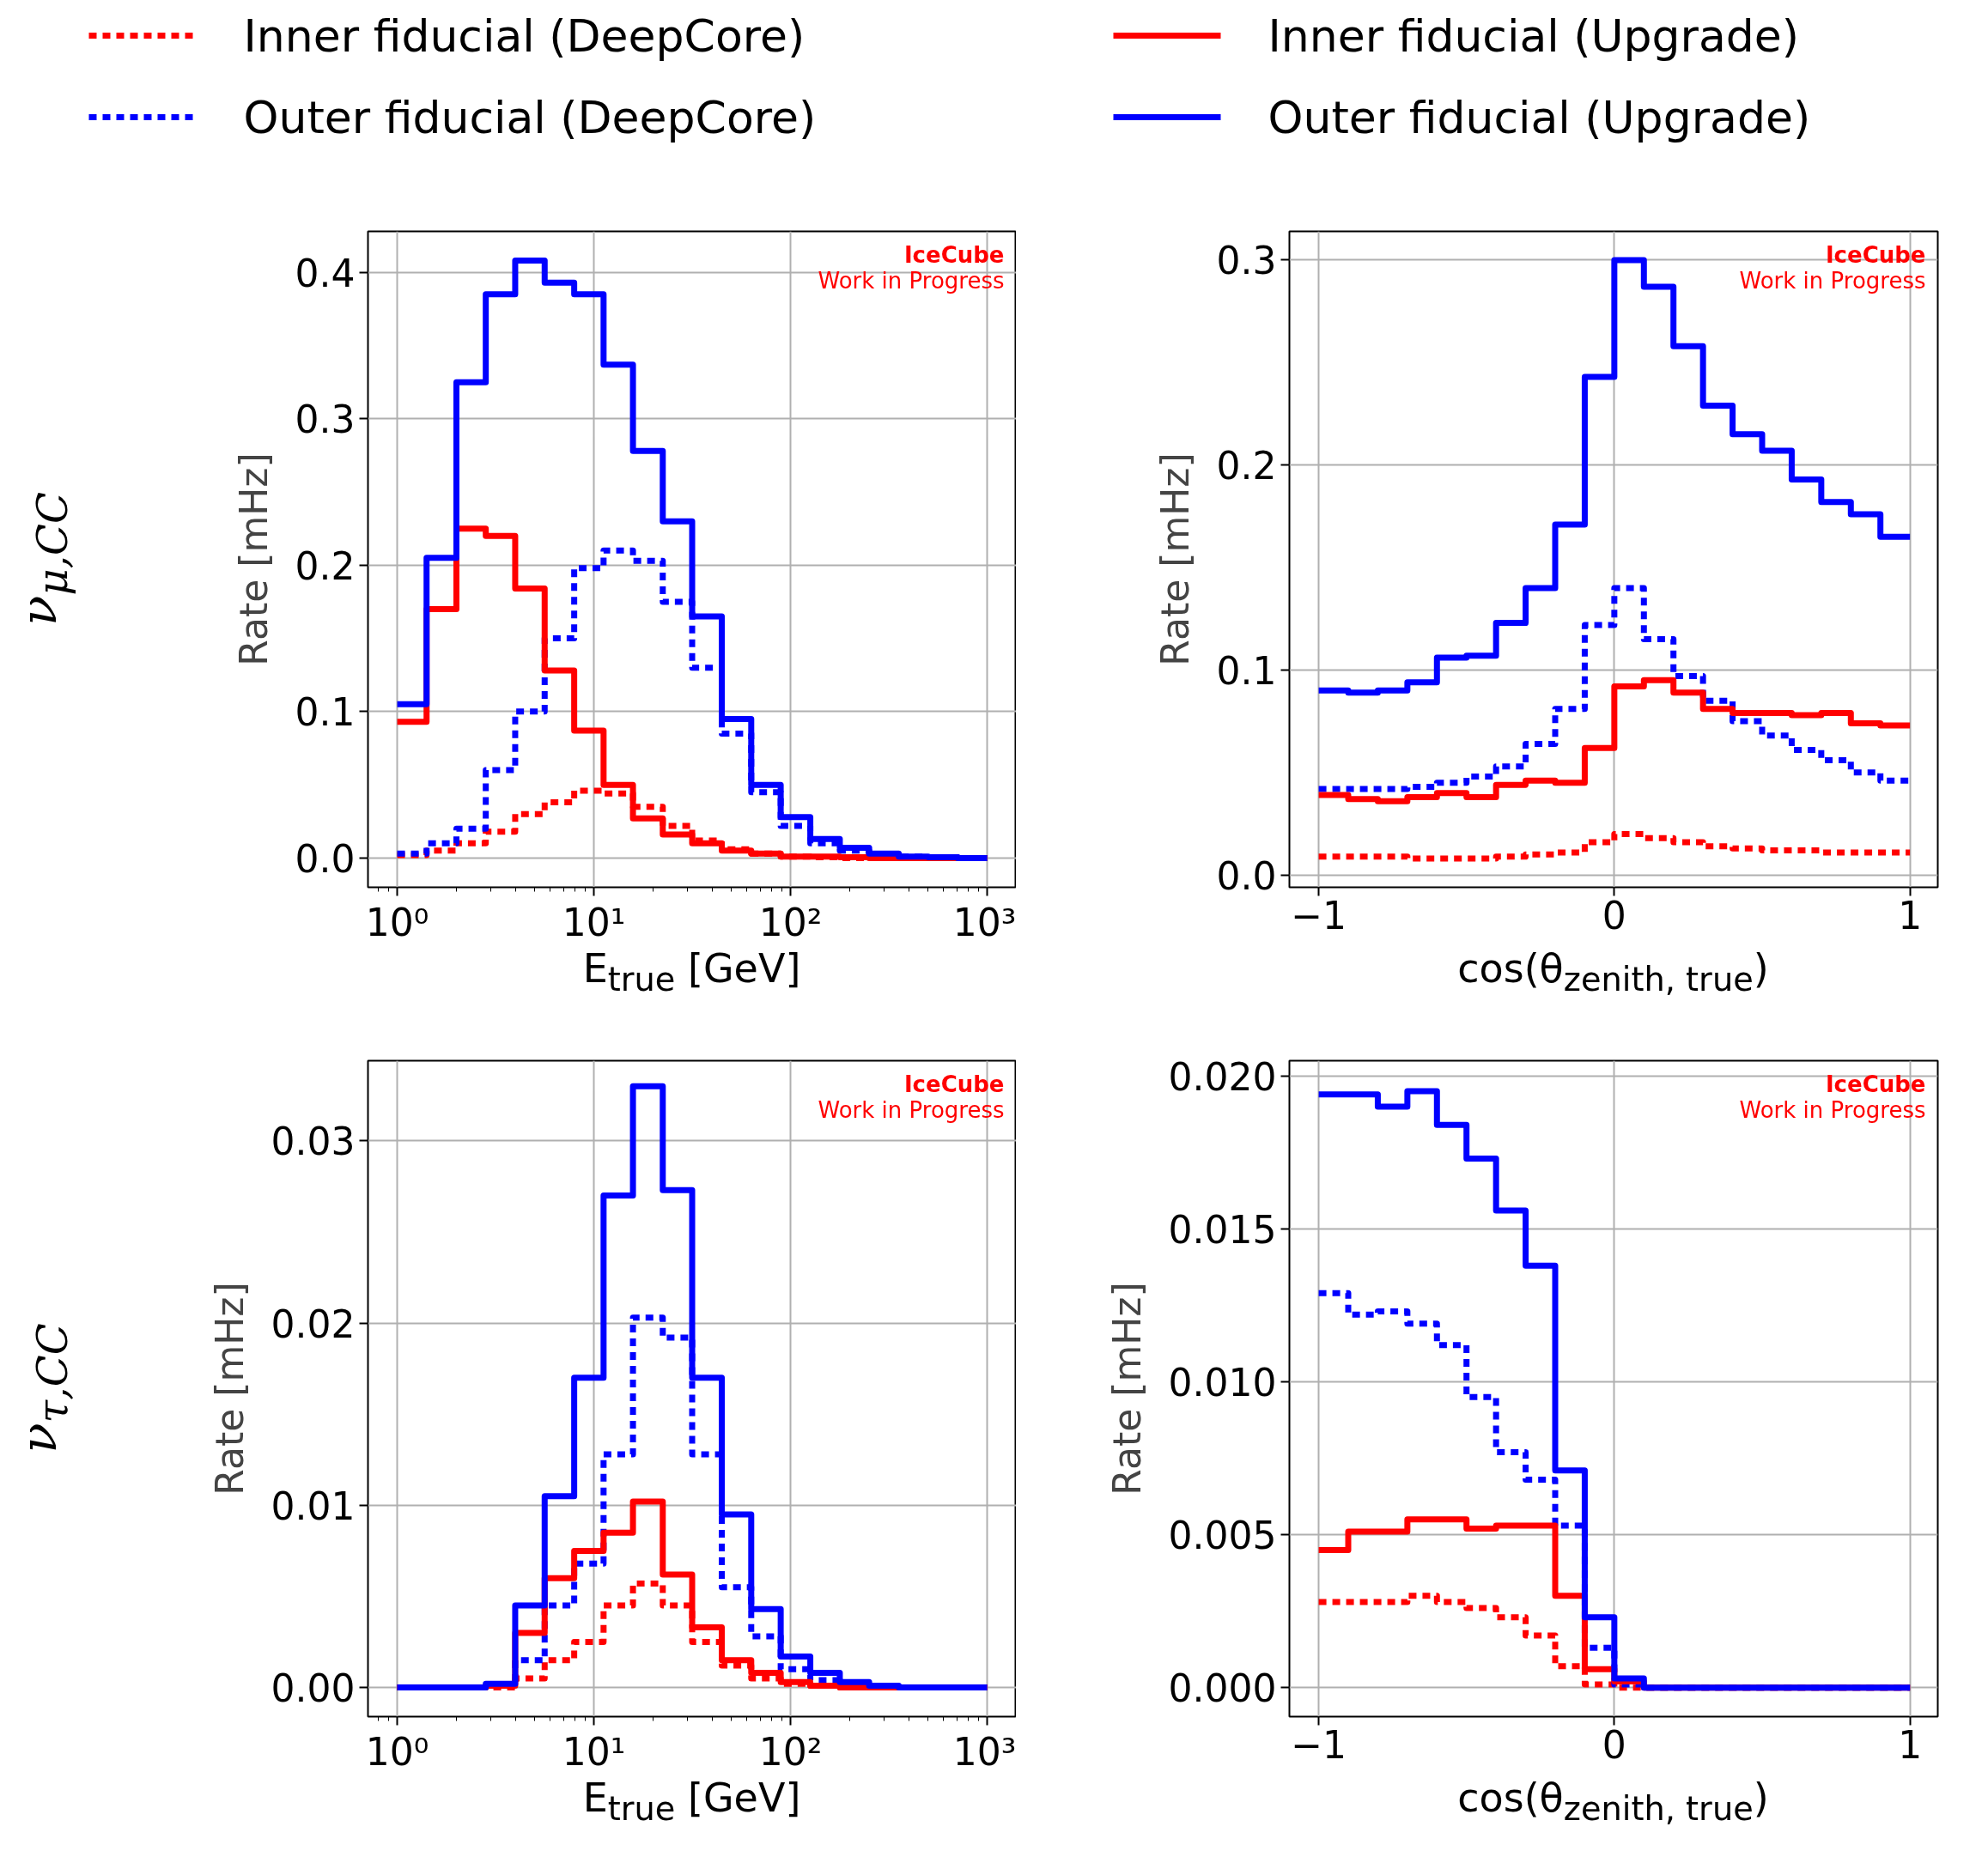 This screenshot has height=1863, width=1988. What do you see at coordinates (1222, 1536) in the screenshot?
I see `y-tick-label: 0.005` at bounding box center [1222, 1536].